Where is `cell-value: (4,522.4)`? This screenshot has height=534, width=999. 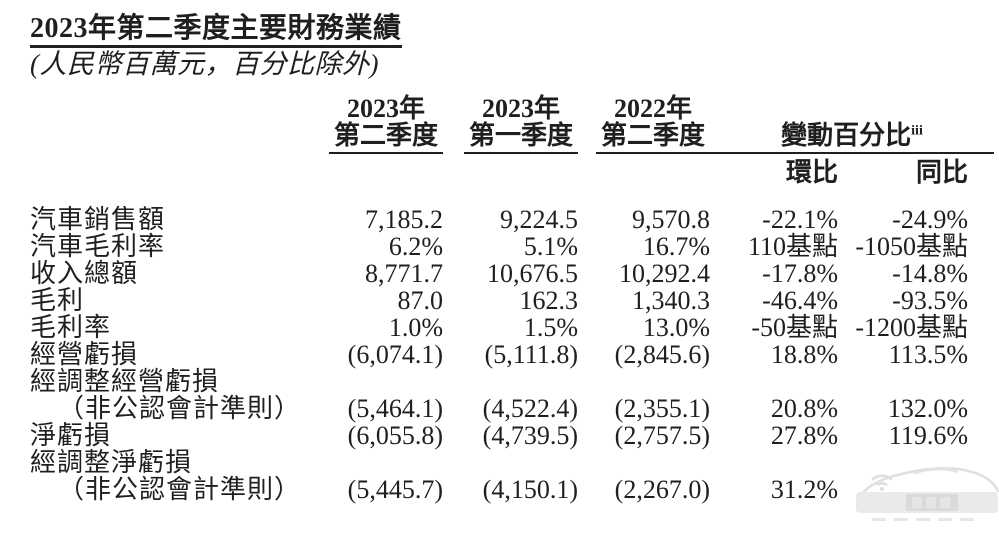
cell-value: (4,522.4) is located at coordinates (530, 408).